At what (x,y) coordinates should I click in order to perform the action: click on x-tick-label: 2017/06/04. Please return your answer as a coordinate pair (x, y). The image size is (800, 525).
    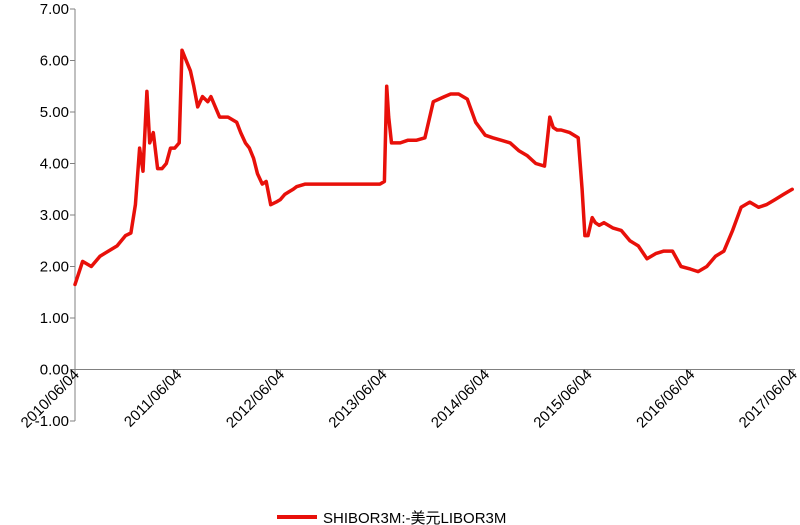
    Looking at the image, I should click on (768, 398).